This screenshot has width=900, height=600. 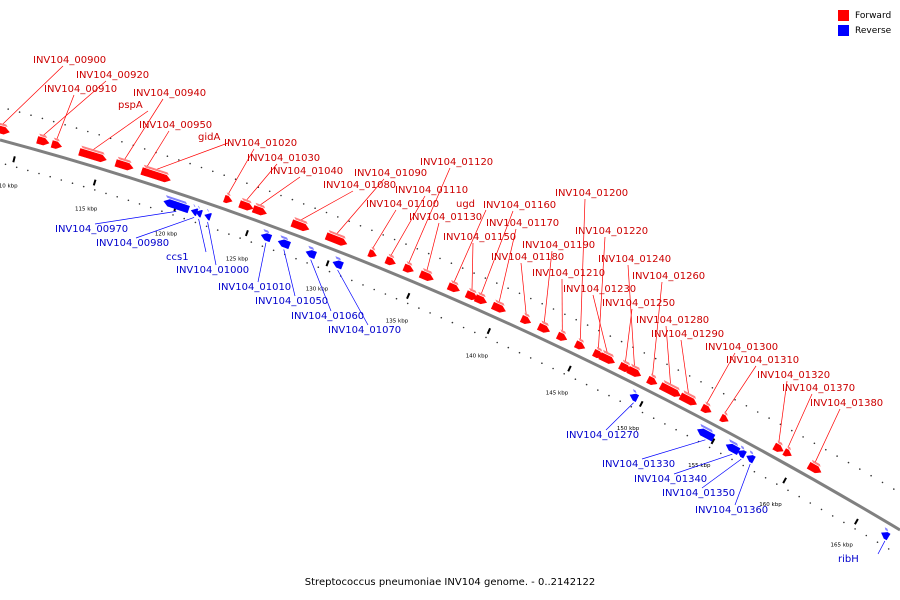 What do you see at coordinates (212, 243) in the screenshot?
I see `reverse-label-line` at bounding box center [212, 243].